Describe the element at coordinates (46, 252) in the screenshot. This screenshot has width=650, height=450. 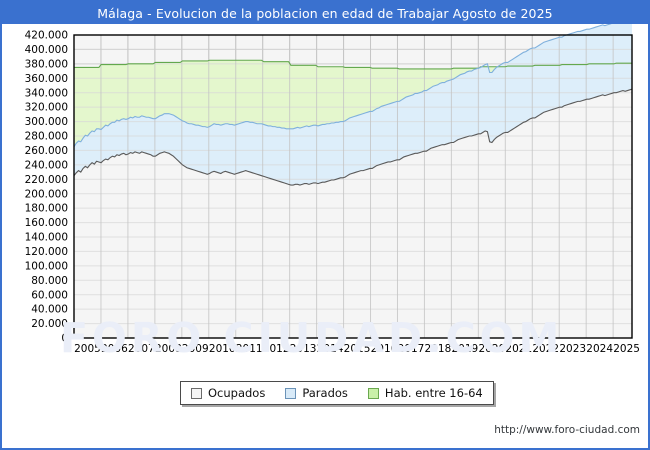
I see `y-axis-tick-label: 120.000` at that location.